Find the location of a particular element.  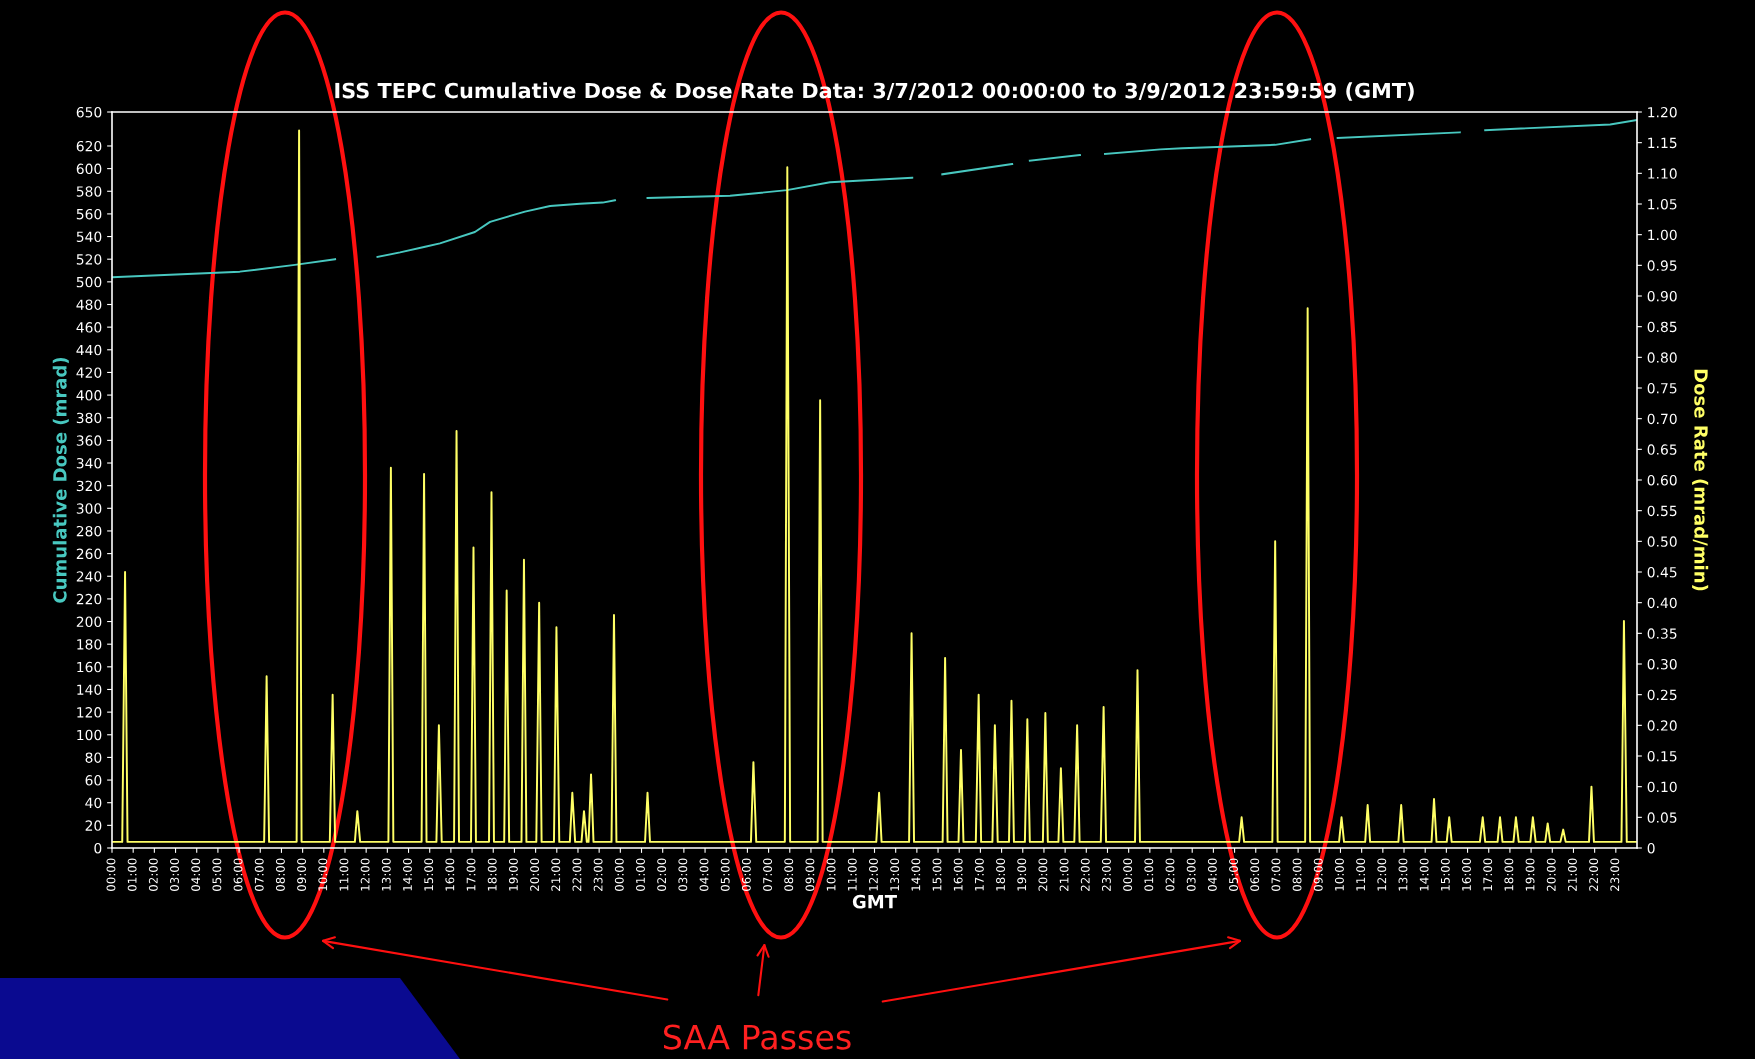

y2-tick-label: 0.05 is located at coordinates (1662, 817).